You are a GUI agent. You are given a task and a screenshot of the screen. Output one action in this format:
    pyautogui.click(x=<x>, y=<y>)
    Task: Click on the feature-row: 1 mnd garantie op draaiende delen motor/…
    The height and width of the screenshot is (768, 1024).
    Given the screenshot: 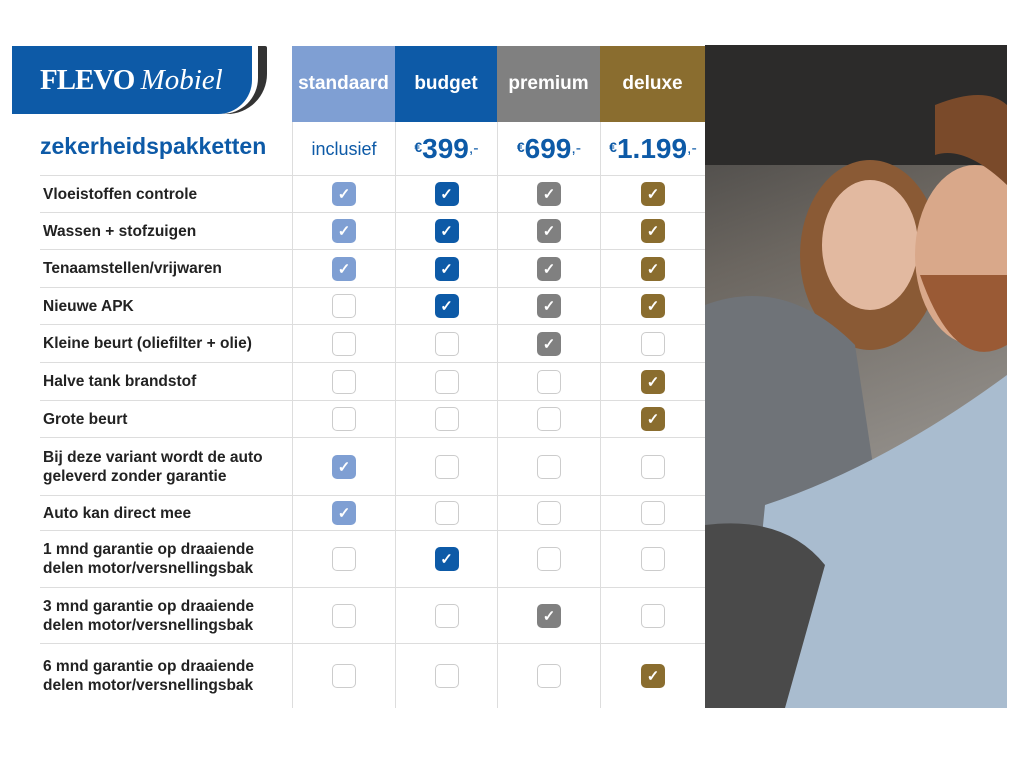 What is the action you would take?
    pyautogui.click(x=372, y=558)
    